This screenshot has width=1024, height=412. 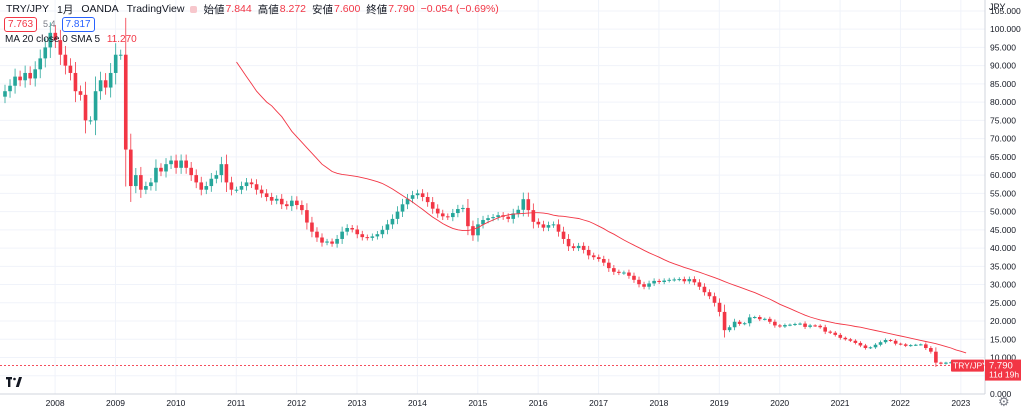 I want to click on open-label: 始値, so click(x=214, y=9).